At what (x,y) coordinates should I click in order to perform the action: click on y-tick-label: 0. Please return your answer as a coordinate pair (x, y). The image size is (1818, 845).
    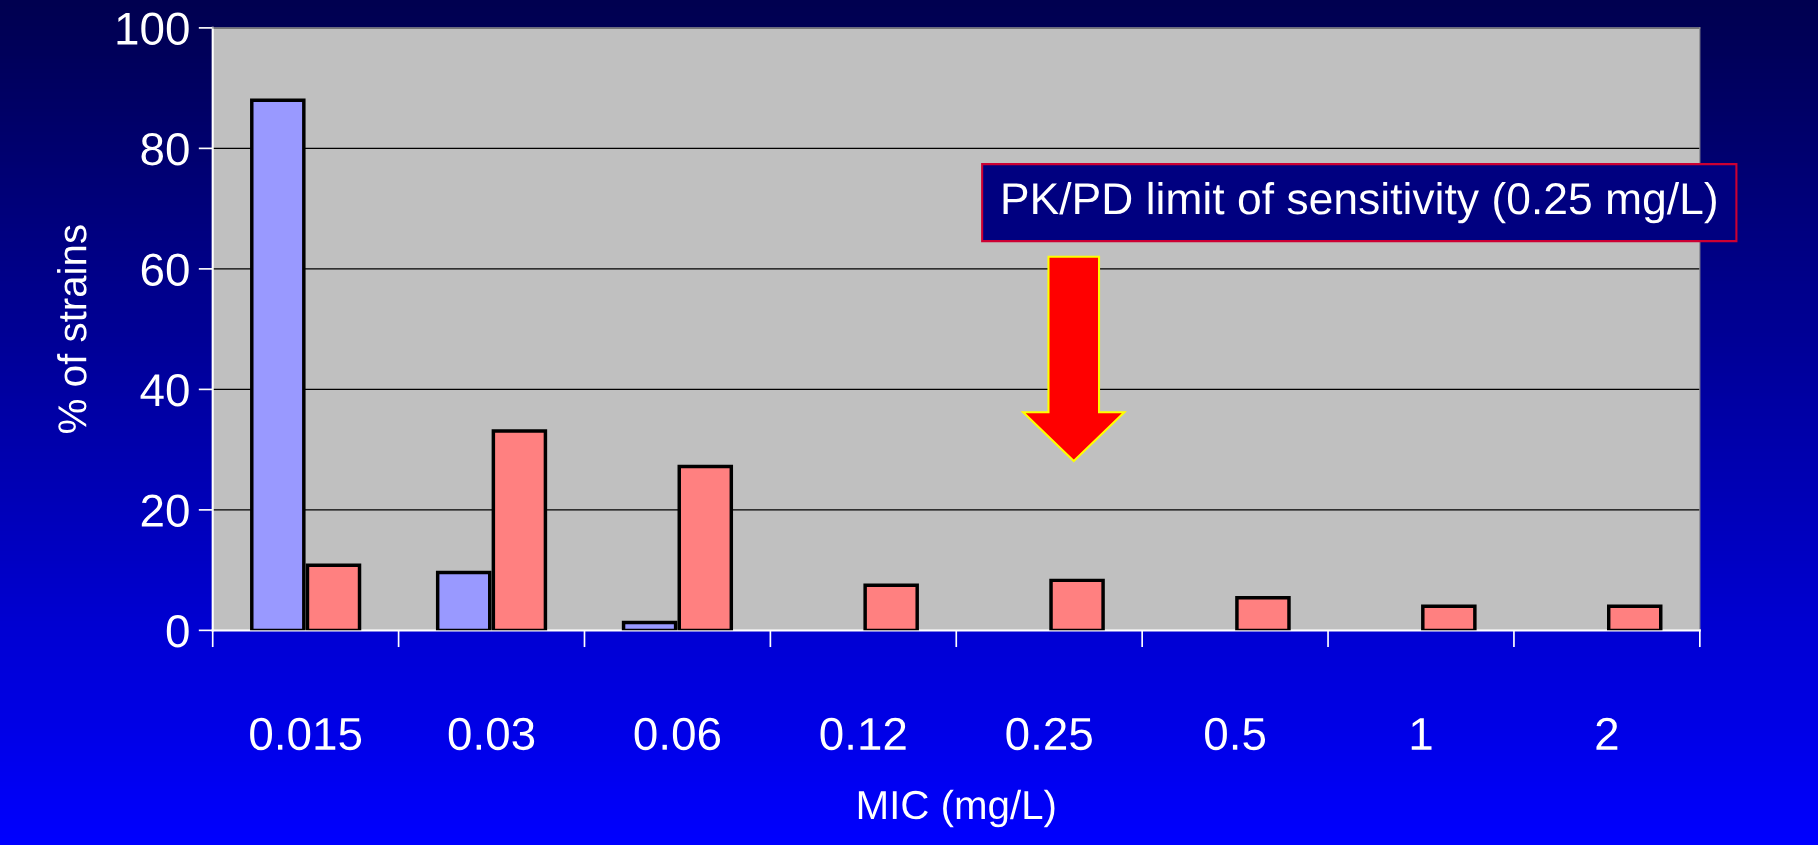
    Looking at the image, I should click on (177, 631).